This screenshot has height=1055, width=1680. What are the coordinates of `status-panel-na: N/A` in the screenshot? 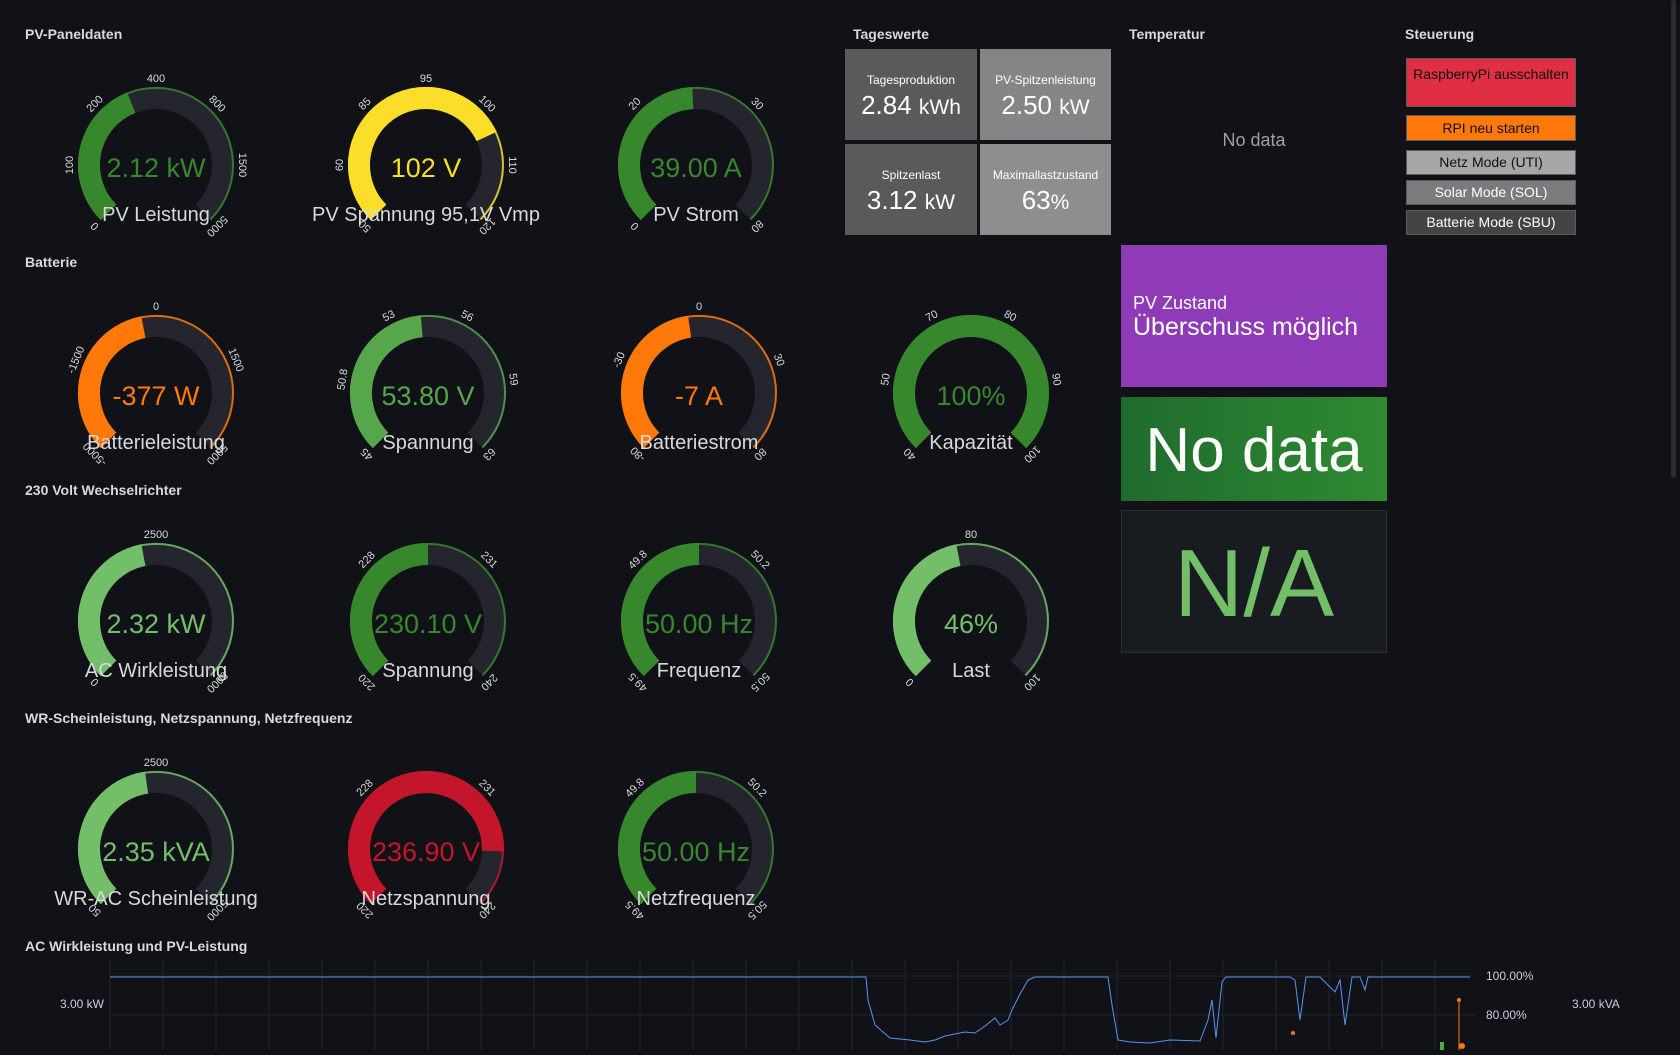 It's located at (1254, 581).